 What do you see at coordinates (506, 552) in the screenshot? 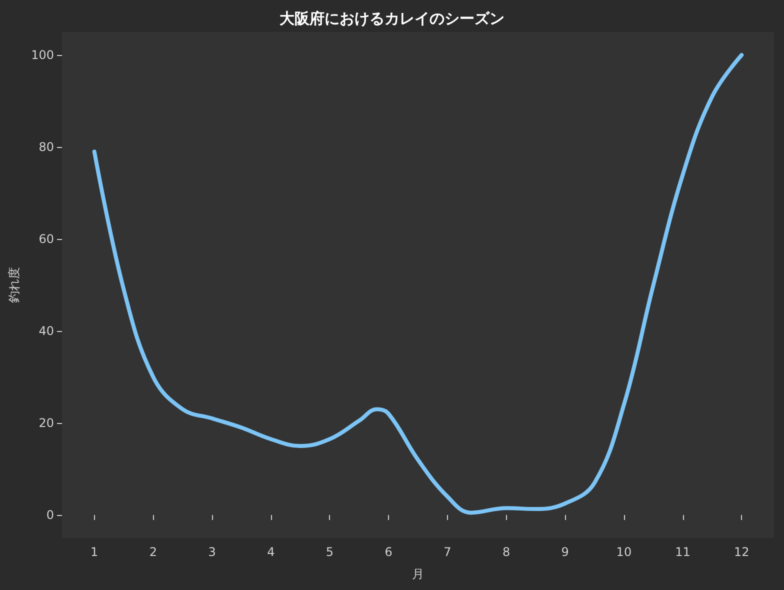
I see `x-tick-label: 8` at bounding box center [506, 552].